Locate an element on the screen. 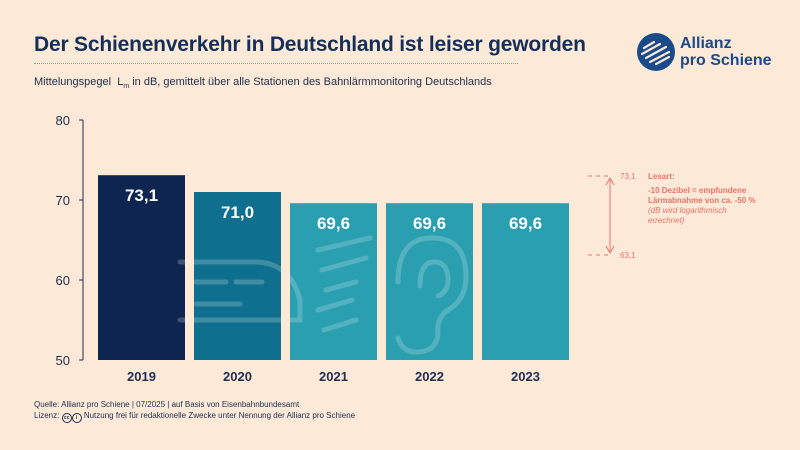 The width and height of the screenshot is (800, 450). y-tick-label: 50 is located at coordinates (63, 360).